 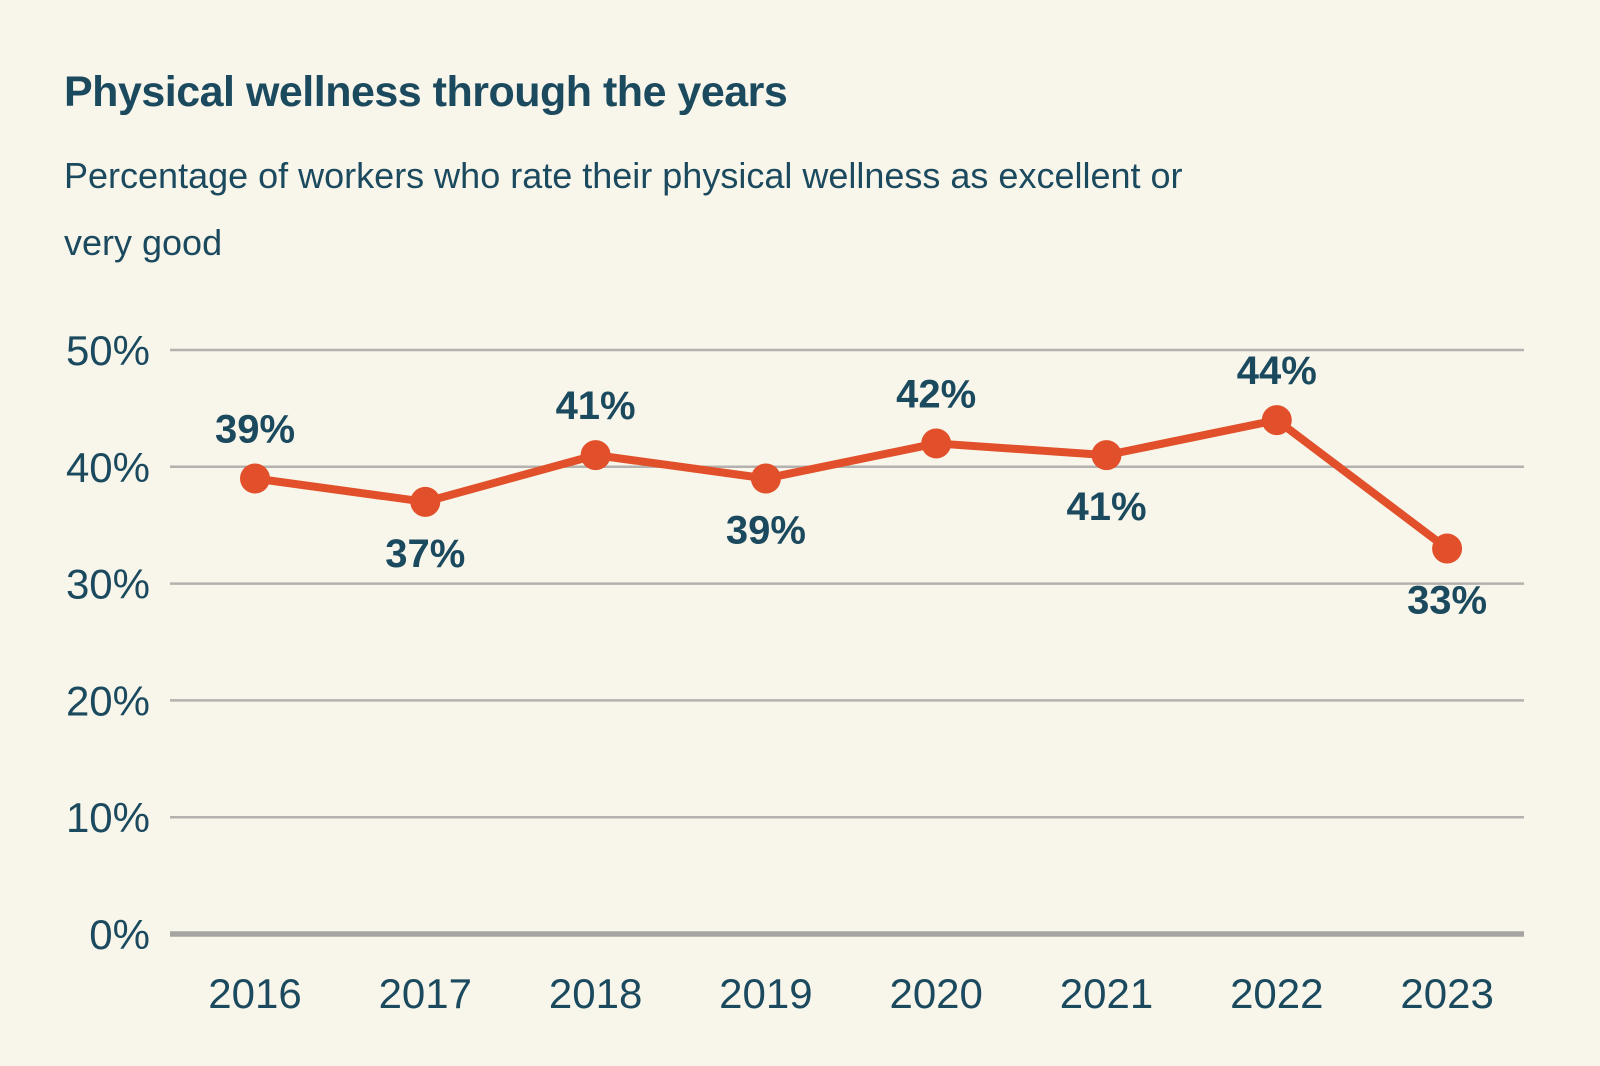 What do you see at coordinates (425, 554) in the screenshot?
I see `data-label-2017: 37%` at bounding box center [425, 554].